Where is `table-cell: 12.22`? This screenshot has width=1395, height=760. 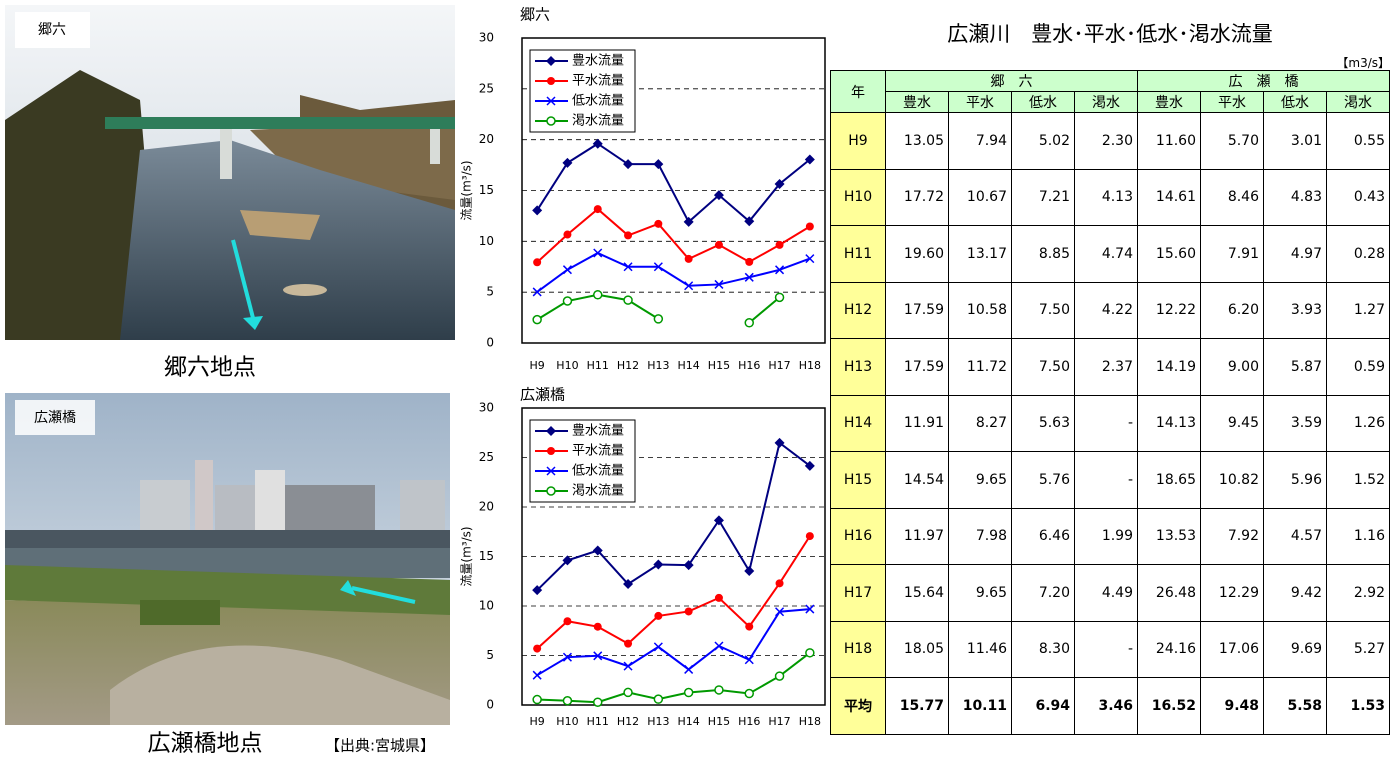
table-cell: 12.22 is located at coordinates (1169, 310).